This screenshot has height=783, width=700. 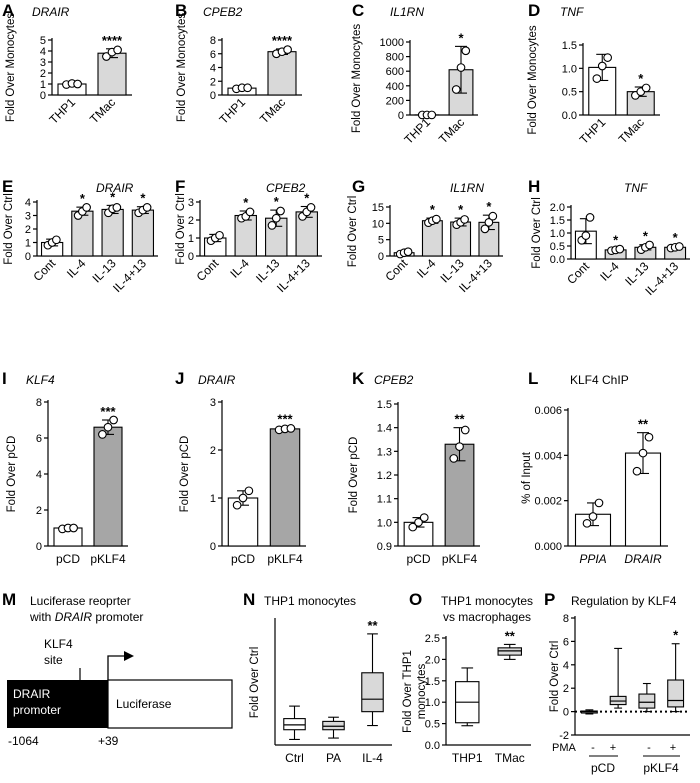 I want to click on panel-b-ytick-label-0: 0, so click(x=213, y=96).